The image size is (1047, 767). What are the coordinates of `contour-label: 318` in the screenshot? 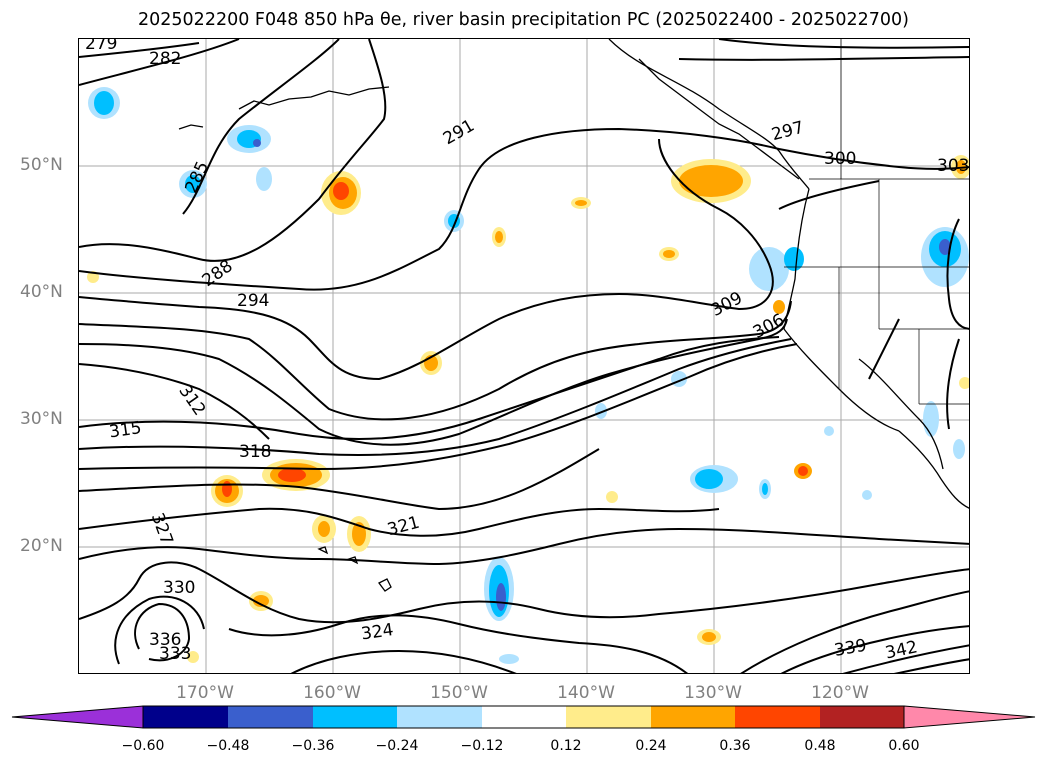 It's located at (255, 452).